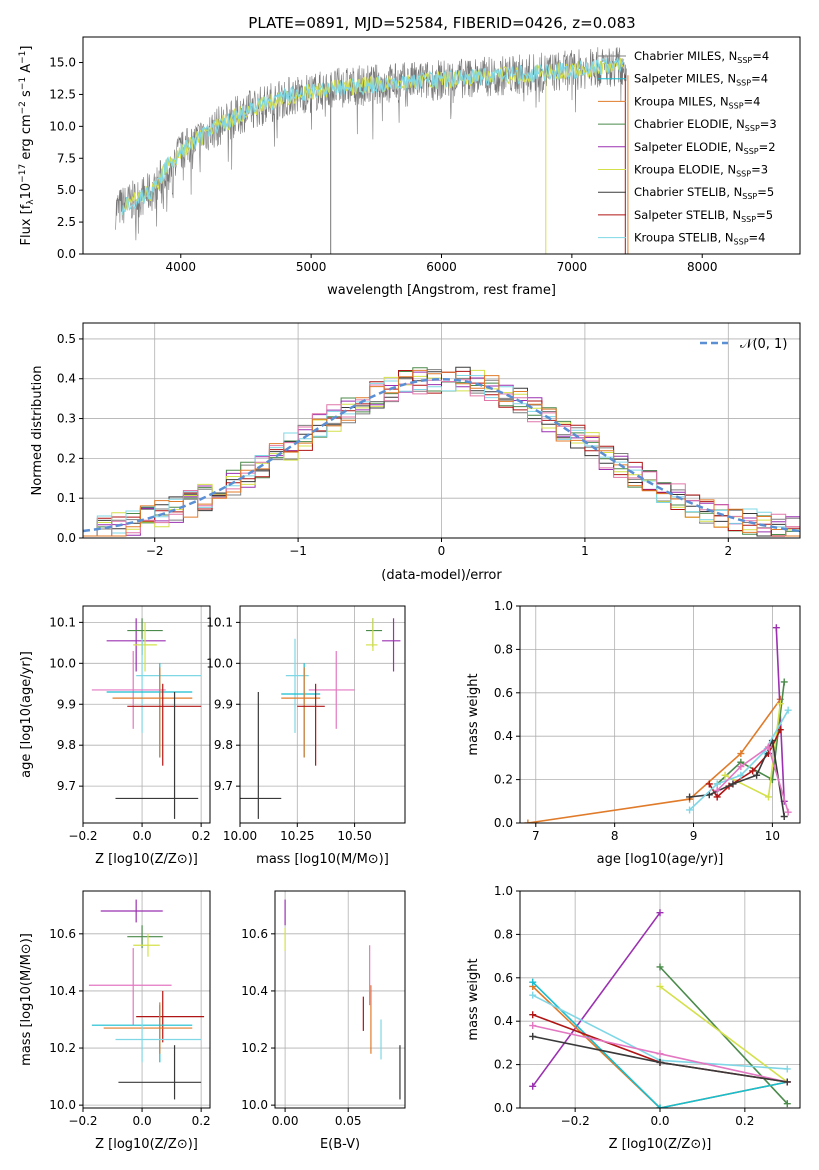 The height and width of the screenshot is (1170, 819). Describe the element at coordinates (354, 836) in the screenshot. I see `x-tick-label: 10.50` at that location.